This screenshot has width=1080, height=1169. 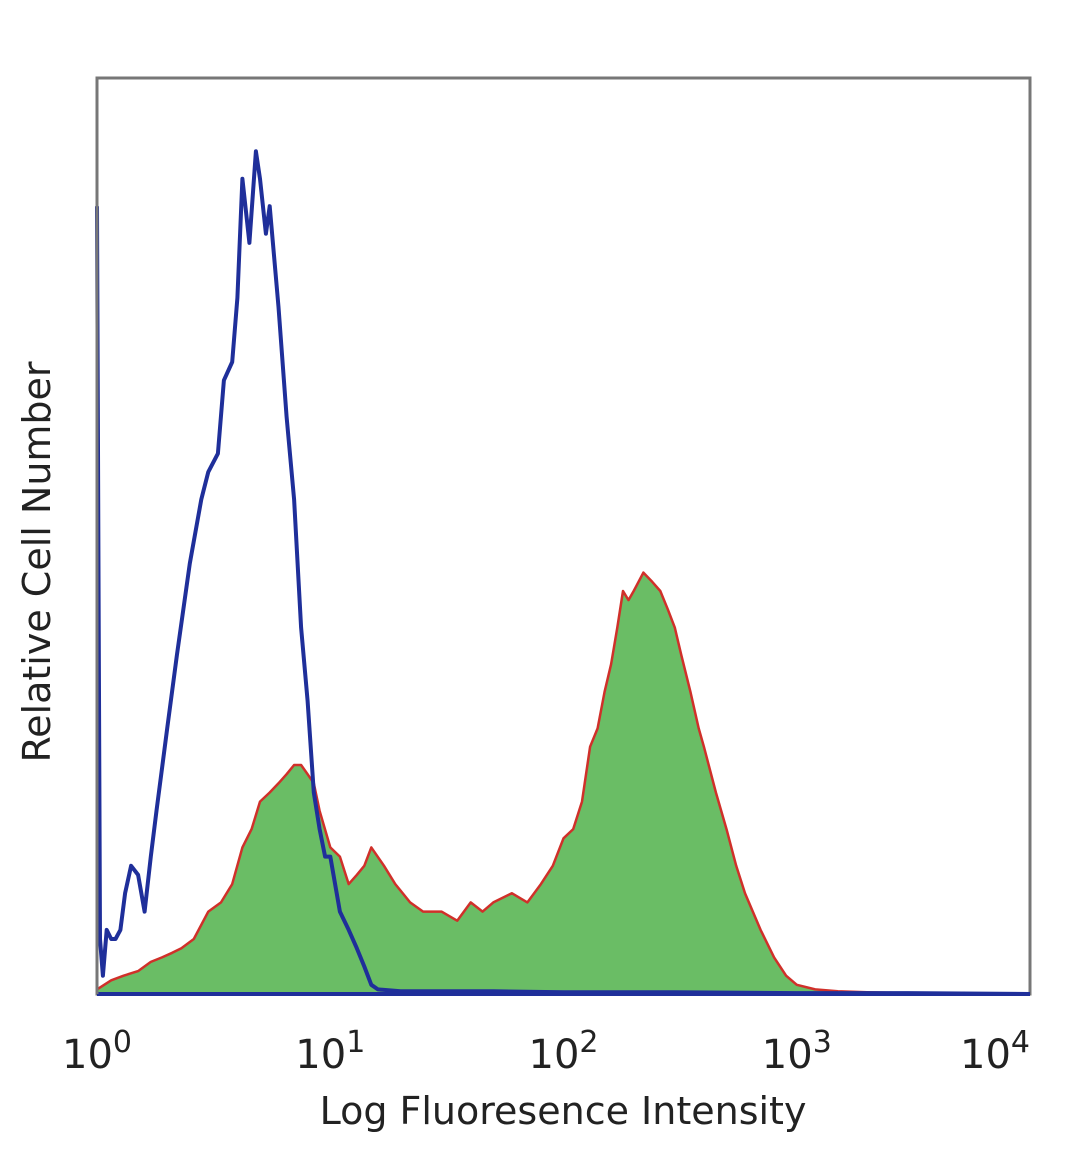 What do you see at coordinates (1020, 1042) in the screenshot?
I see `x-tick-exp-4: 4` at bounding box center [1020, 1042].